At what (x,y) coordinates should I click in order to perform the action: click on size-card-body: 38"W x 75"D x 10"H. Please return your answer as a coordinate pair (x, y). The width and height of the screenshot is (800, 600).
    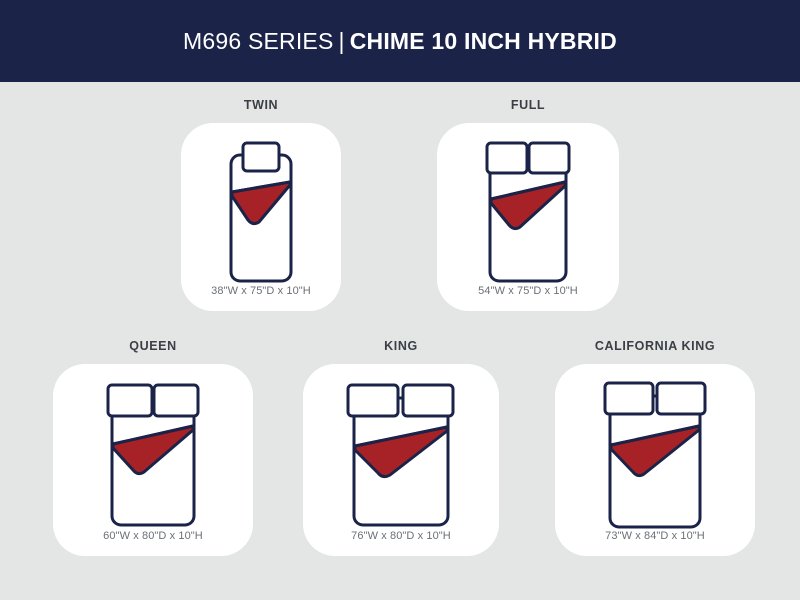
    Looking at the image, I should click on (261, 216).